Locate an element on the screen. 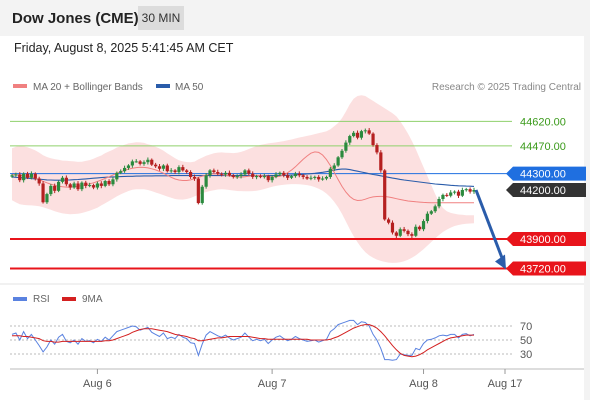 The height and width of the screenshot is (400, 590). rsi-legend-label: RSI is located at coordinates (41, 299).